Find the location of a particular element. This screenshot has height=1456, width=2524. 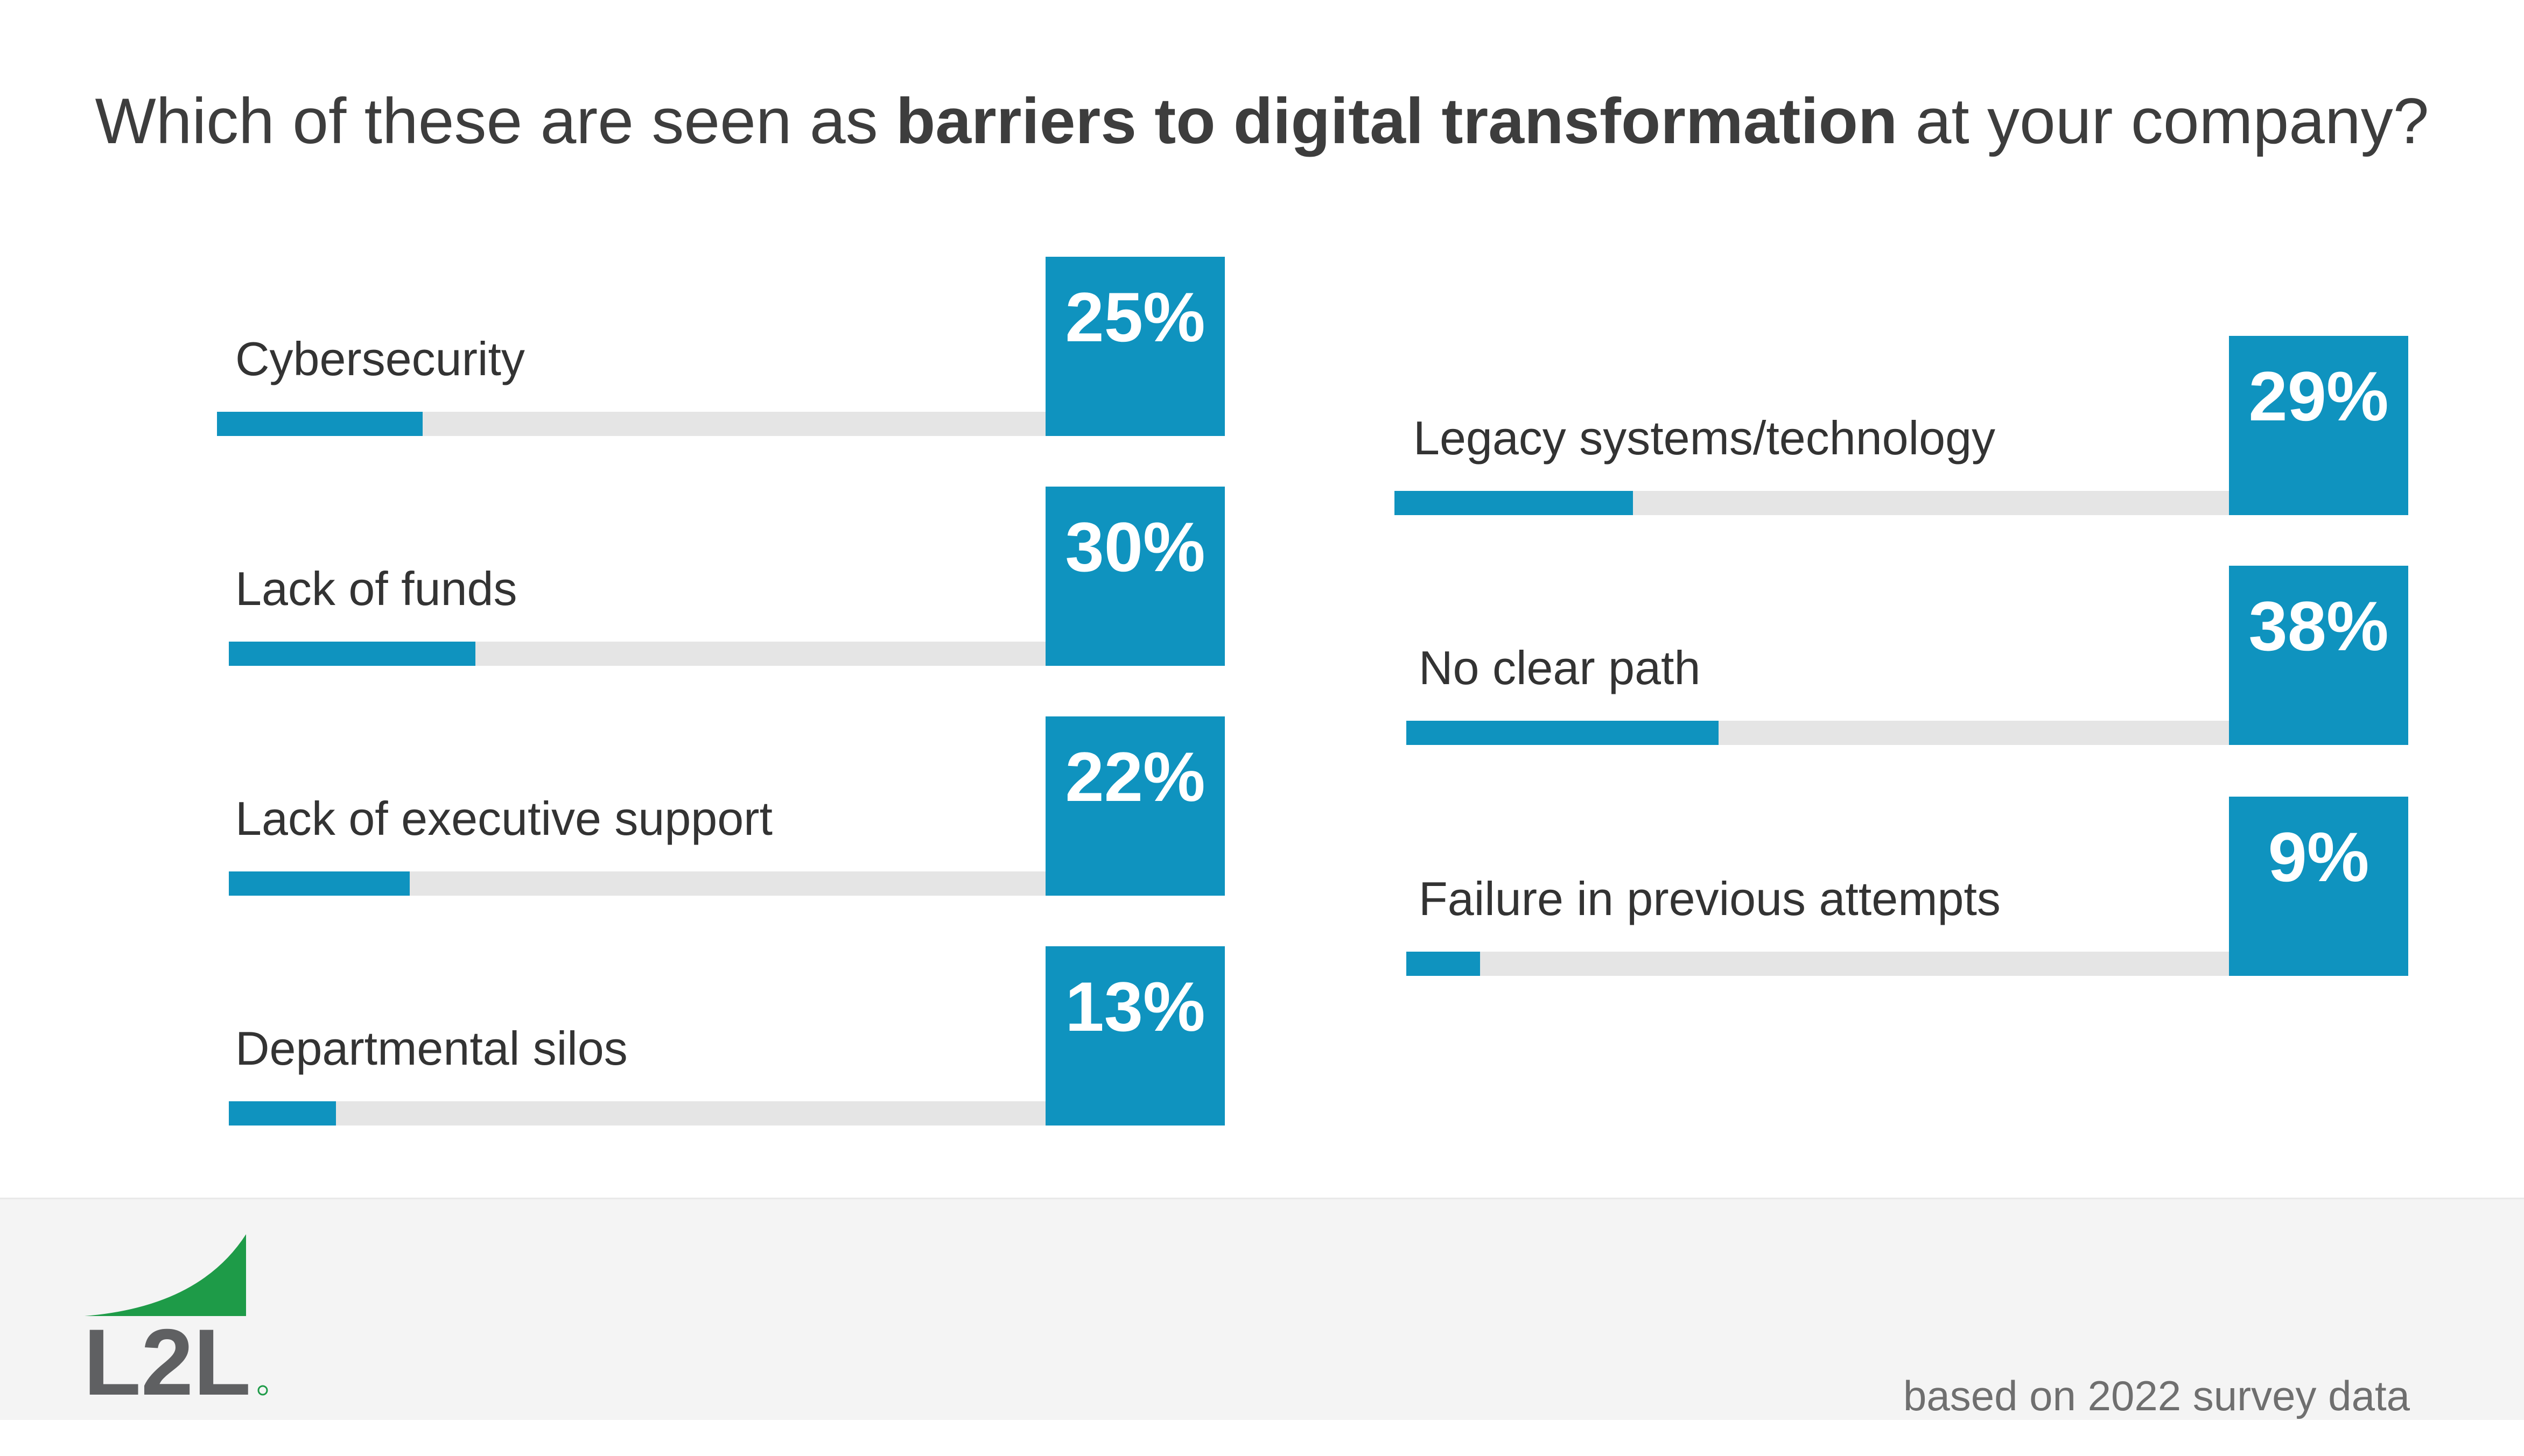

category-label: Failure in previous attempts is located at coordinates (1710, 899).